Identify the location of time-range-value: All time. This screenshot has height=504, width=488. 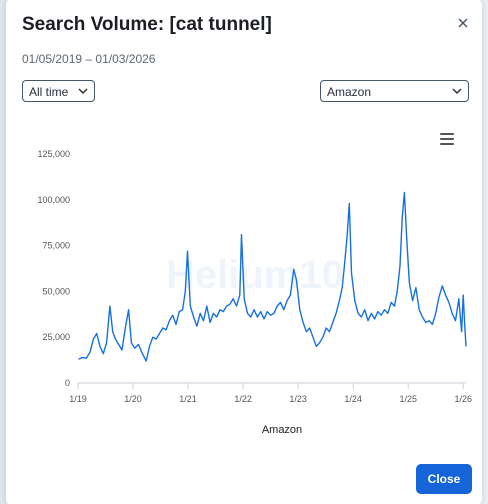
(49, 92).